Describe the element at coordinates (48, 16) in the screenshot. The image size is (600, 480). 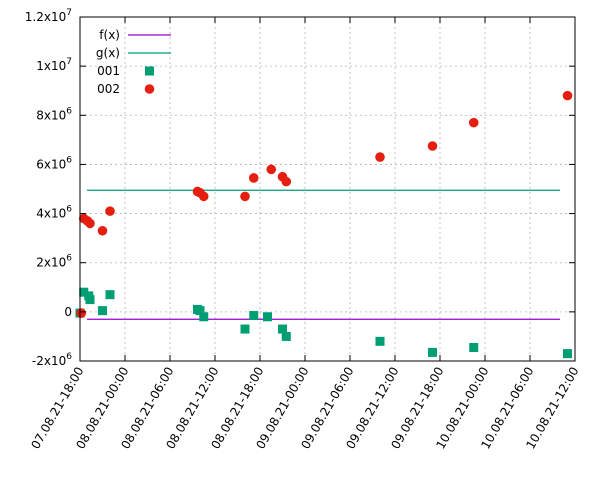
I see `y-tick-label: 1.2x107` at that location.